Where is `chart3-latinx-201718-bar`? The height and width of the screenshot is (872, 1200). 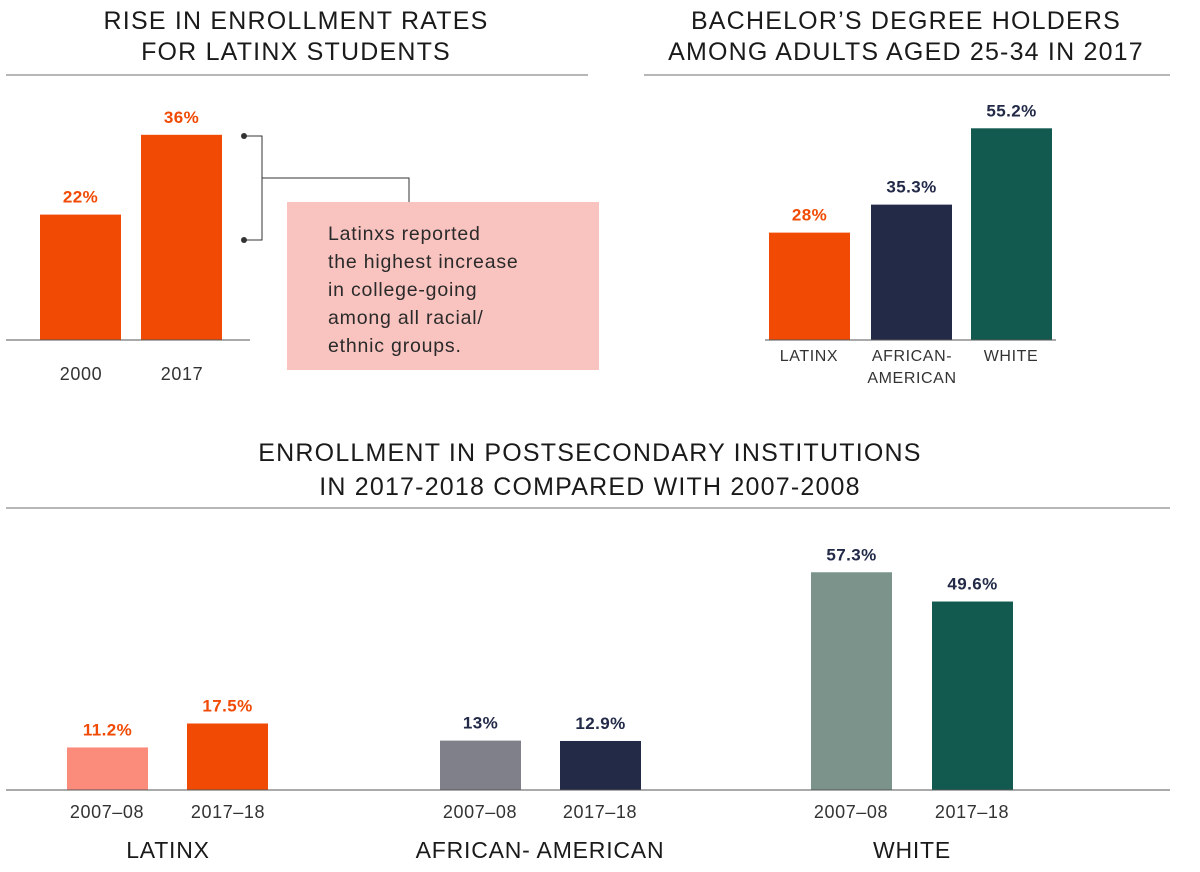
chart3-latinx-201718-bar is located at coordinates (227, 756).